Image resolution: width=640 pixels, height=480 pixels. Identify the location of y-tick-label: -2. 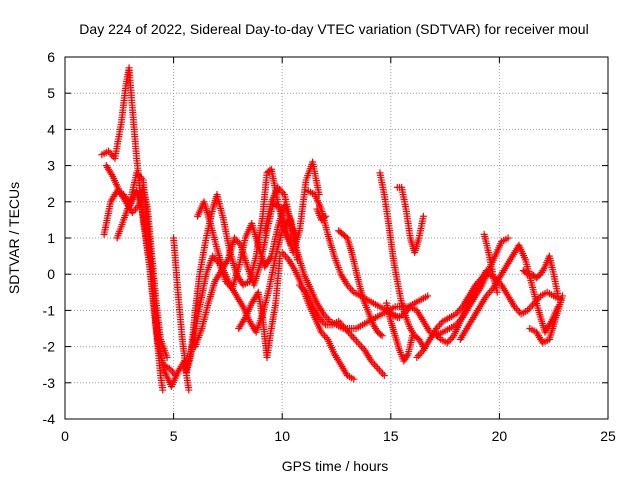
(49, 347).